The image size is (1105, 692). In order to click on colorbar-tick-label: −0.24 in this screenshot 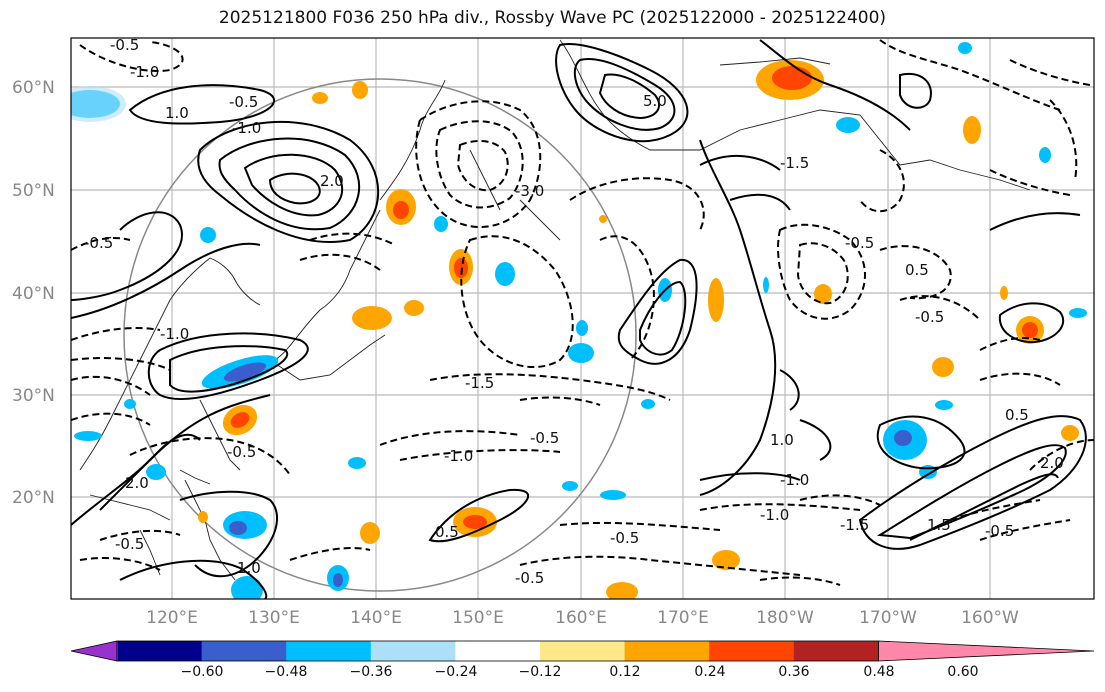, I will do `click(456, 672)`.